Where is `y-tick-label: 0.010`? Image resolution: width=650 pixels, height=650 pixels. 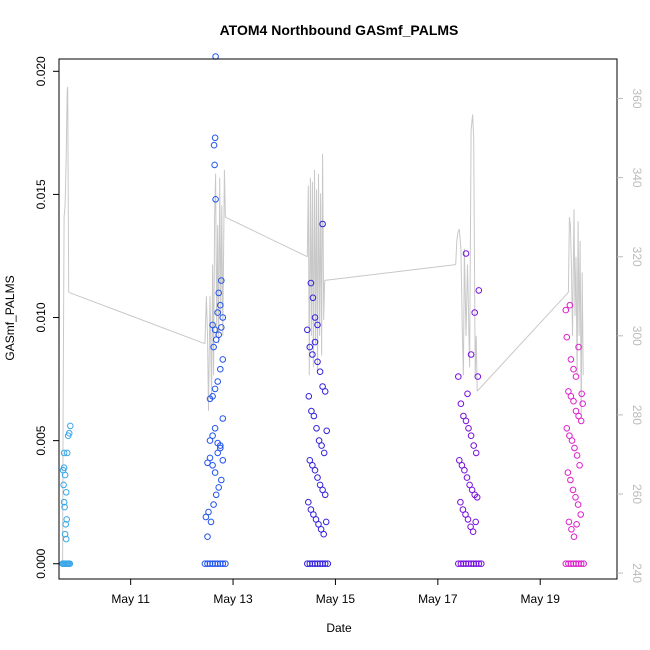 y-tick-label: 0.010 is located at coordinates (41, 317).